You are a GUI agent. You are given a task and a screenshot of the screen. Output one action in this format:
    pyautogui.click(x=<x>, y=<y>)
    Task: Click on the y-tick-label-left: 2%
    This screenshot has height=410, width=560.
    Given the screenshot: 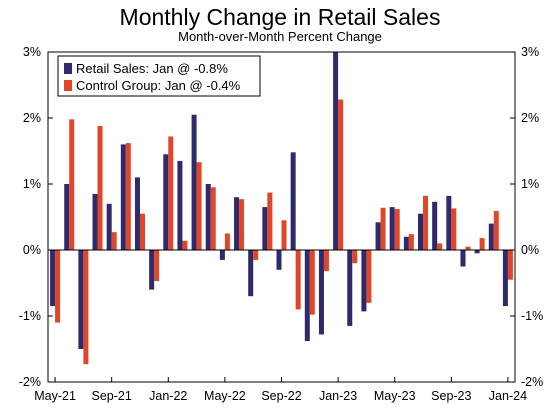 What is the action you would take?
    pyautogui.click(x=32, y=118)
    